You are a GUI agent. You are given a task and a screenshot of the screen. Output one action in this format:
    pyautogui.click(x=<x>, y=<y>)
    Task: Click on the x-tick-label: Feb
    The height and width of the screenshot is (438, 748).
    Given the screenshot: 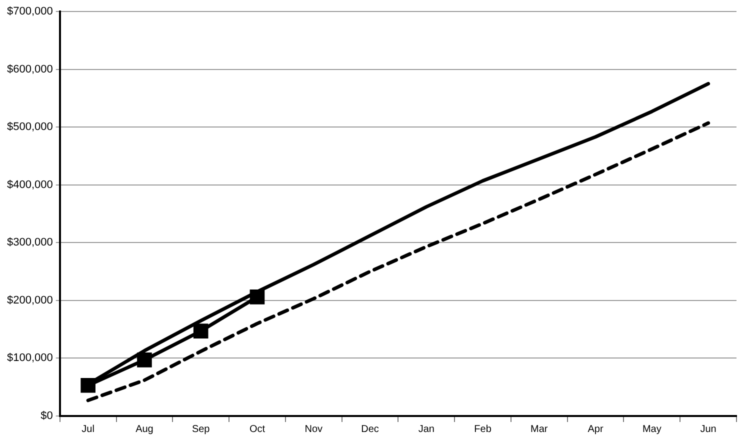 What is the action you would take?
    pyautogui.click(x=483, y=429)
    